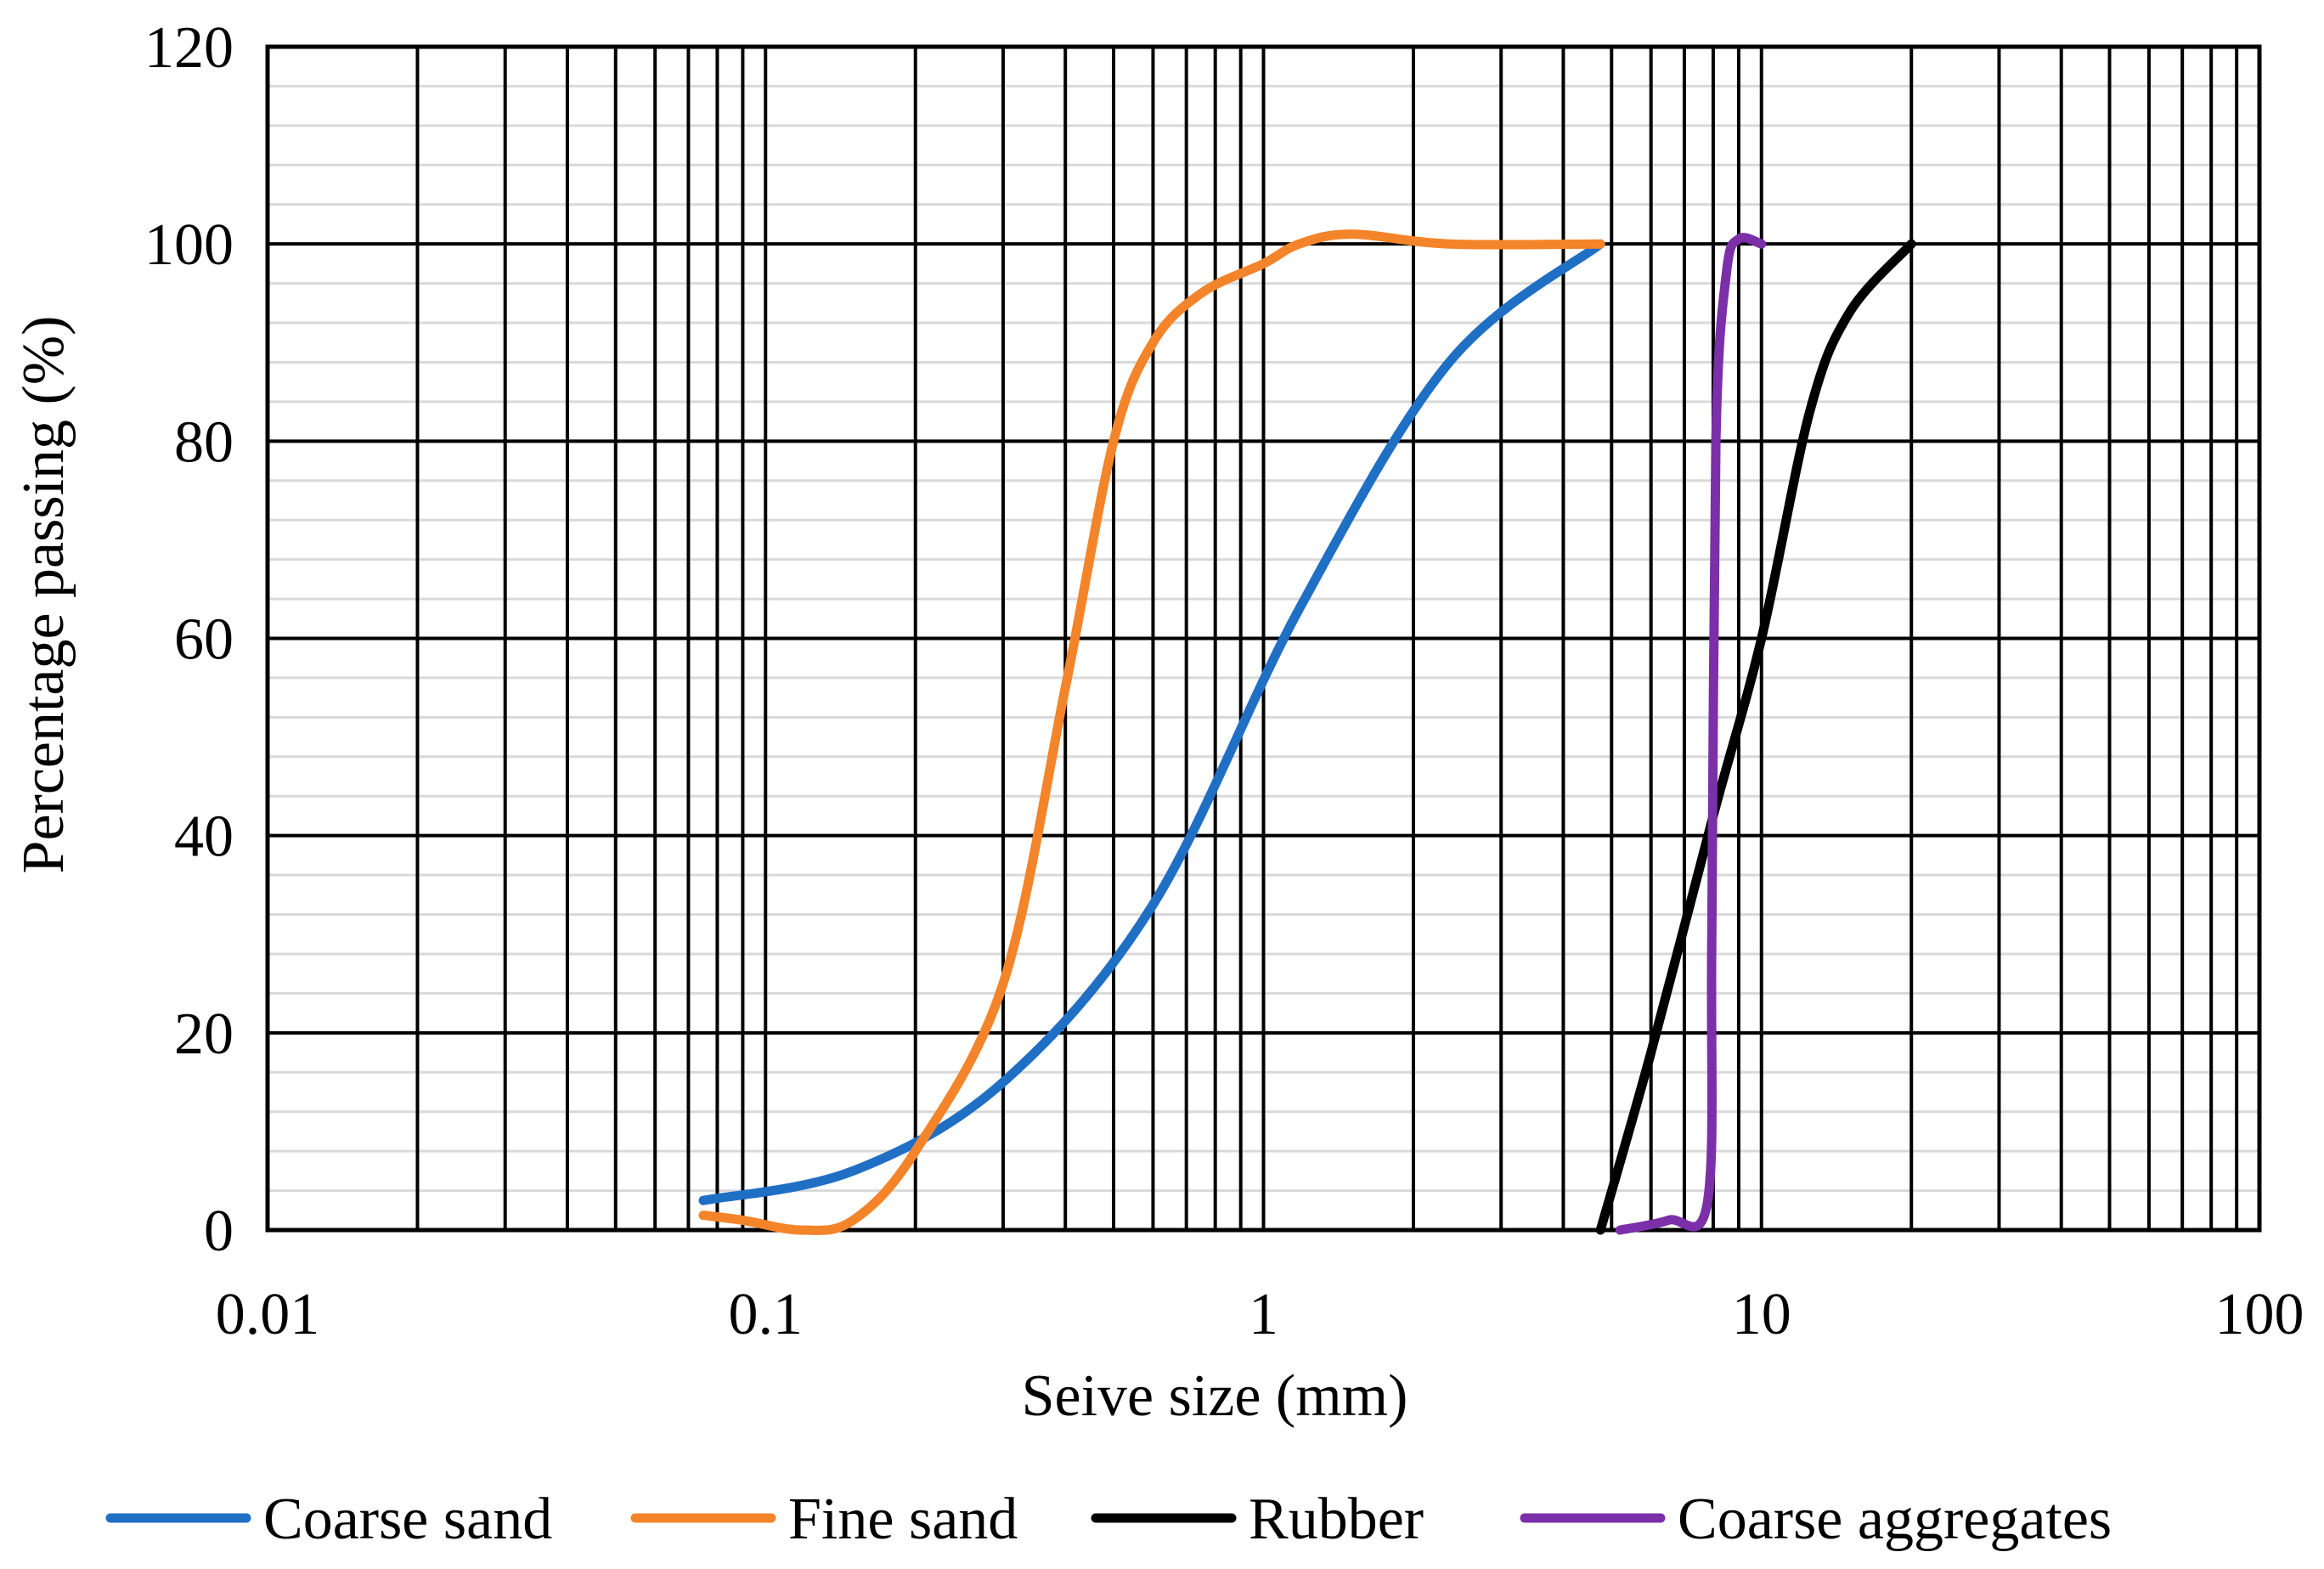 This screenshot has height=1569, width=2324. What do you see at coordinates (1895, 1519) in the screenshot?
I see `legend-label: Coarse aggregates` at bounding box center [1895, 1519].